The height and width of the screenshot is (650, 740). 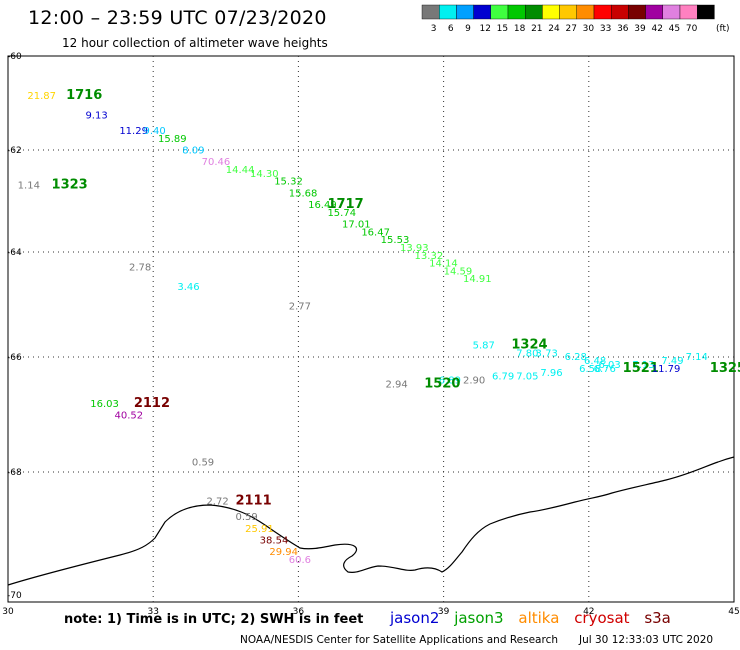 What do you see at coordinates (341, 213) in the screenshot?
I see `wave-height-label: 15.74` at bounding box center [341, 213].